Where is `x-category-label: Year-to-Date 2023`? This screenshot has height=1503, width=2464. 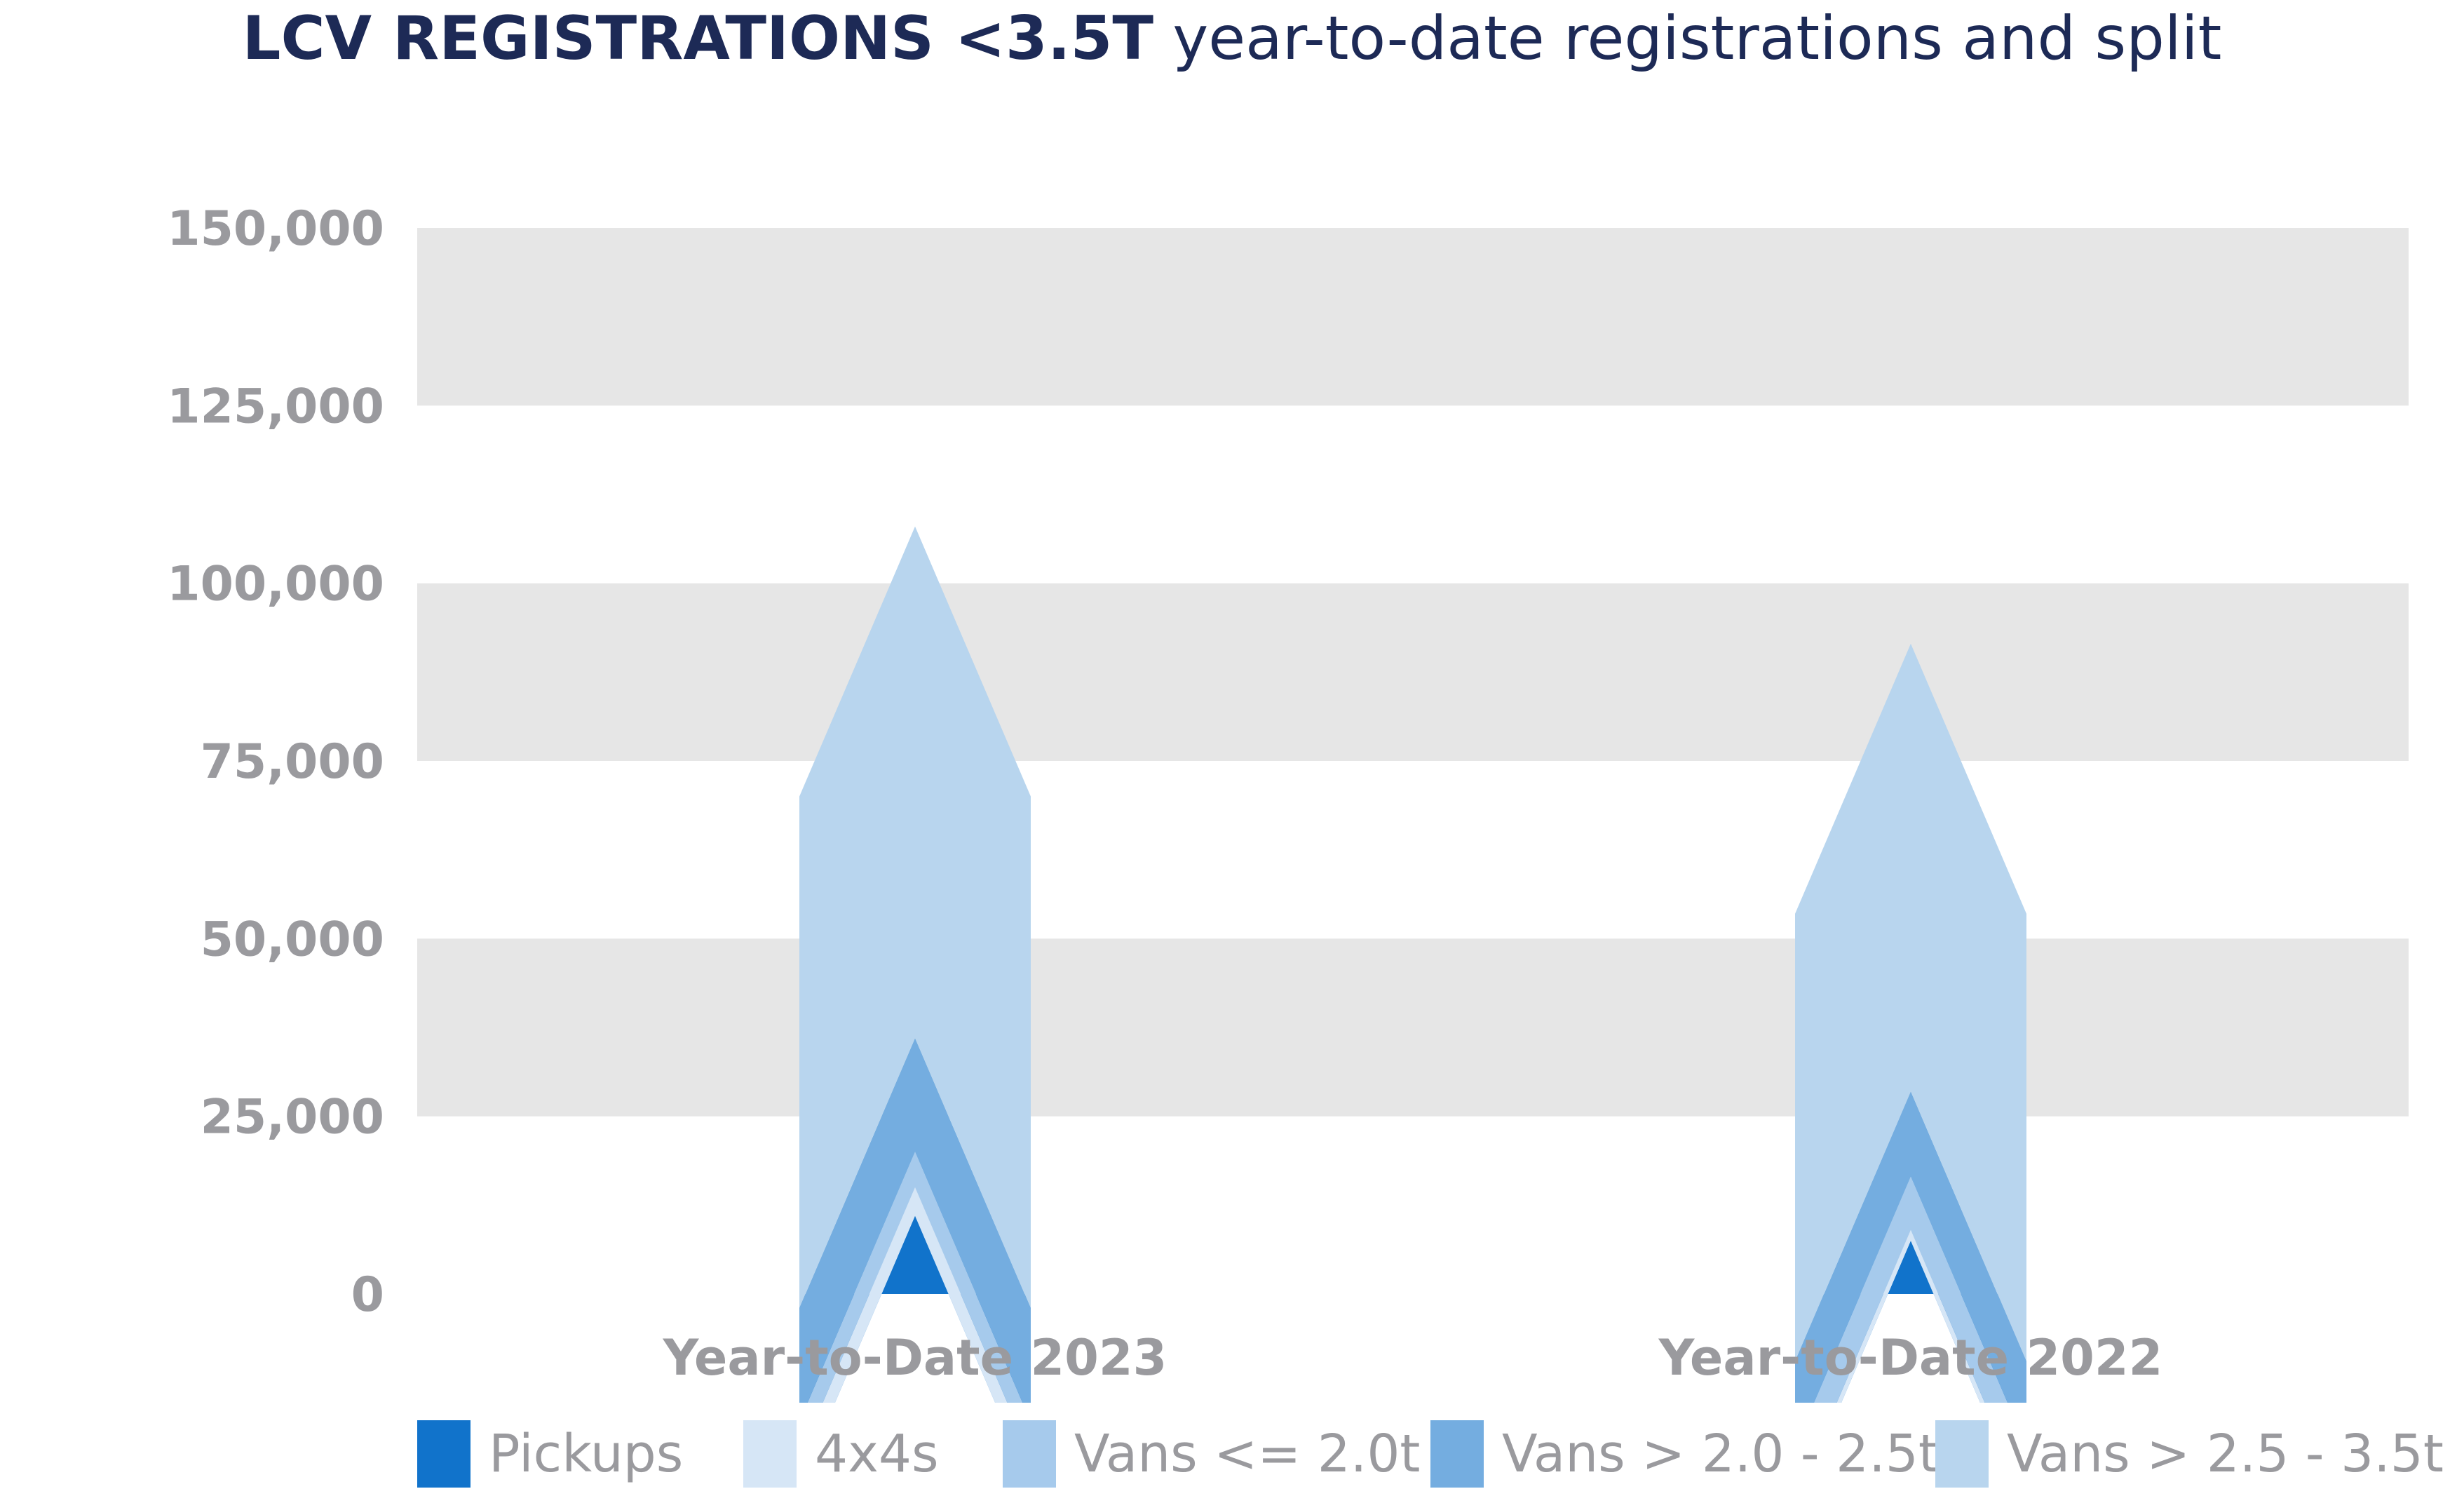 x-category-label: Year-to-Date 2023 is located at coordinates (915, 1358).